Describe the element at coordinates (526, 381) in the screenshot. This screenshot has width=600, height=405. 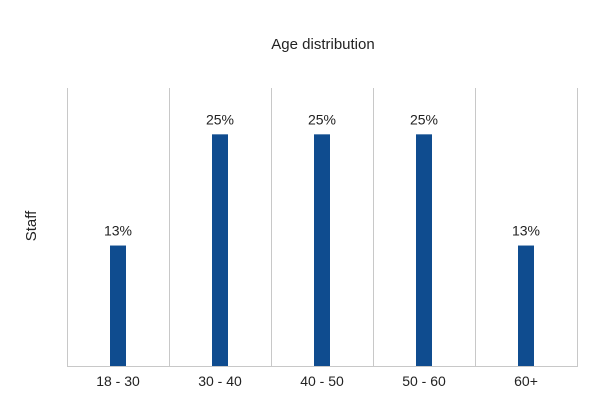
I see `x-tick-label: 60+` at that location.